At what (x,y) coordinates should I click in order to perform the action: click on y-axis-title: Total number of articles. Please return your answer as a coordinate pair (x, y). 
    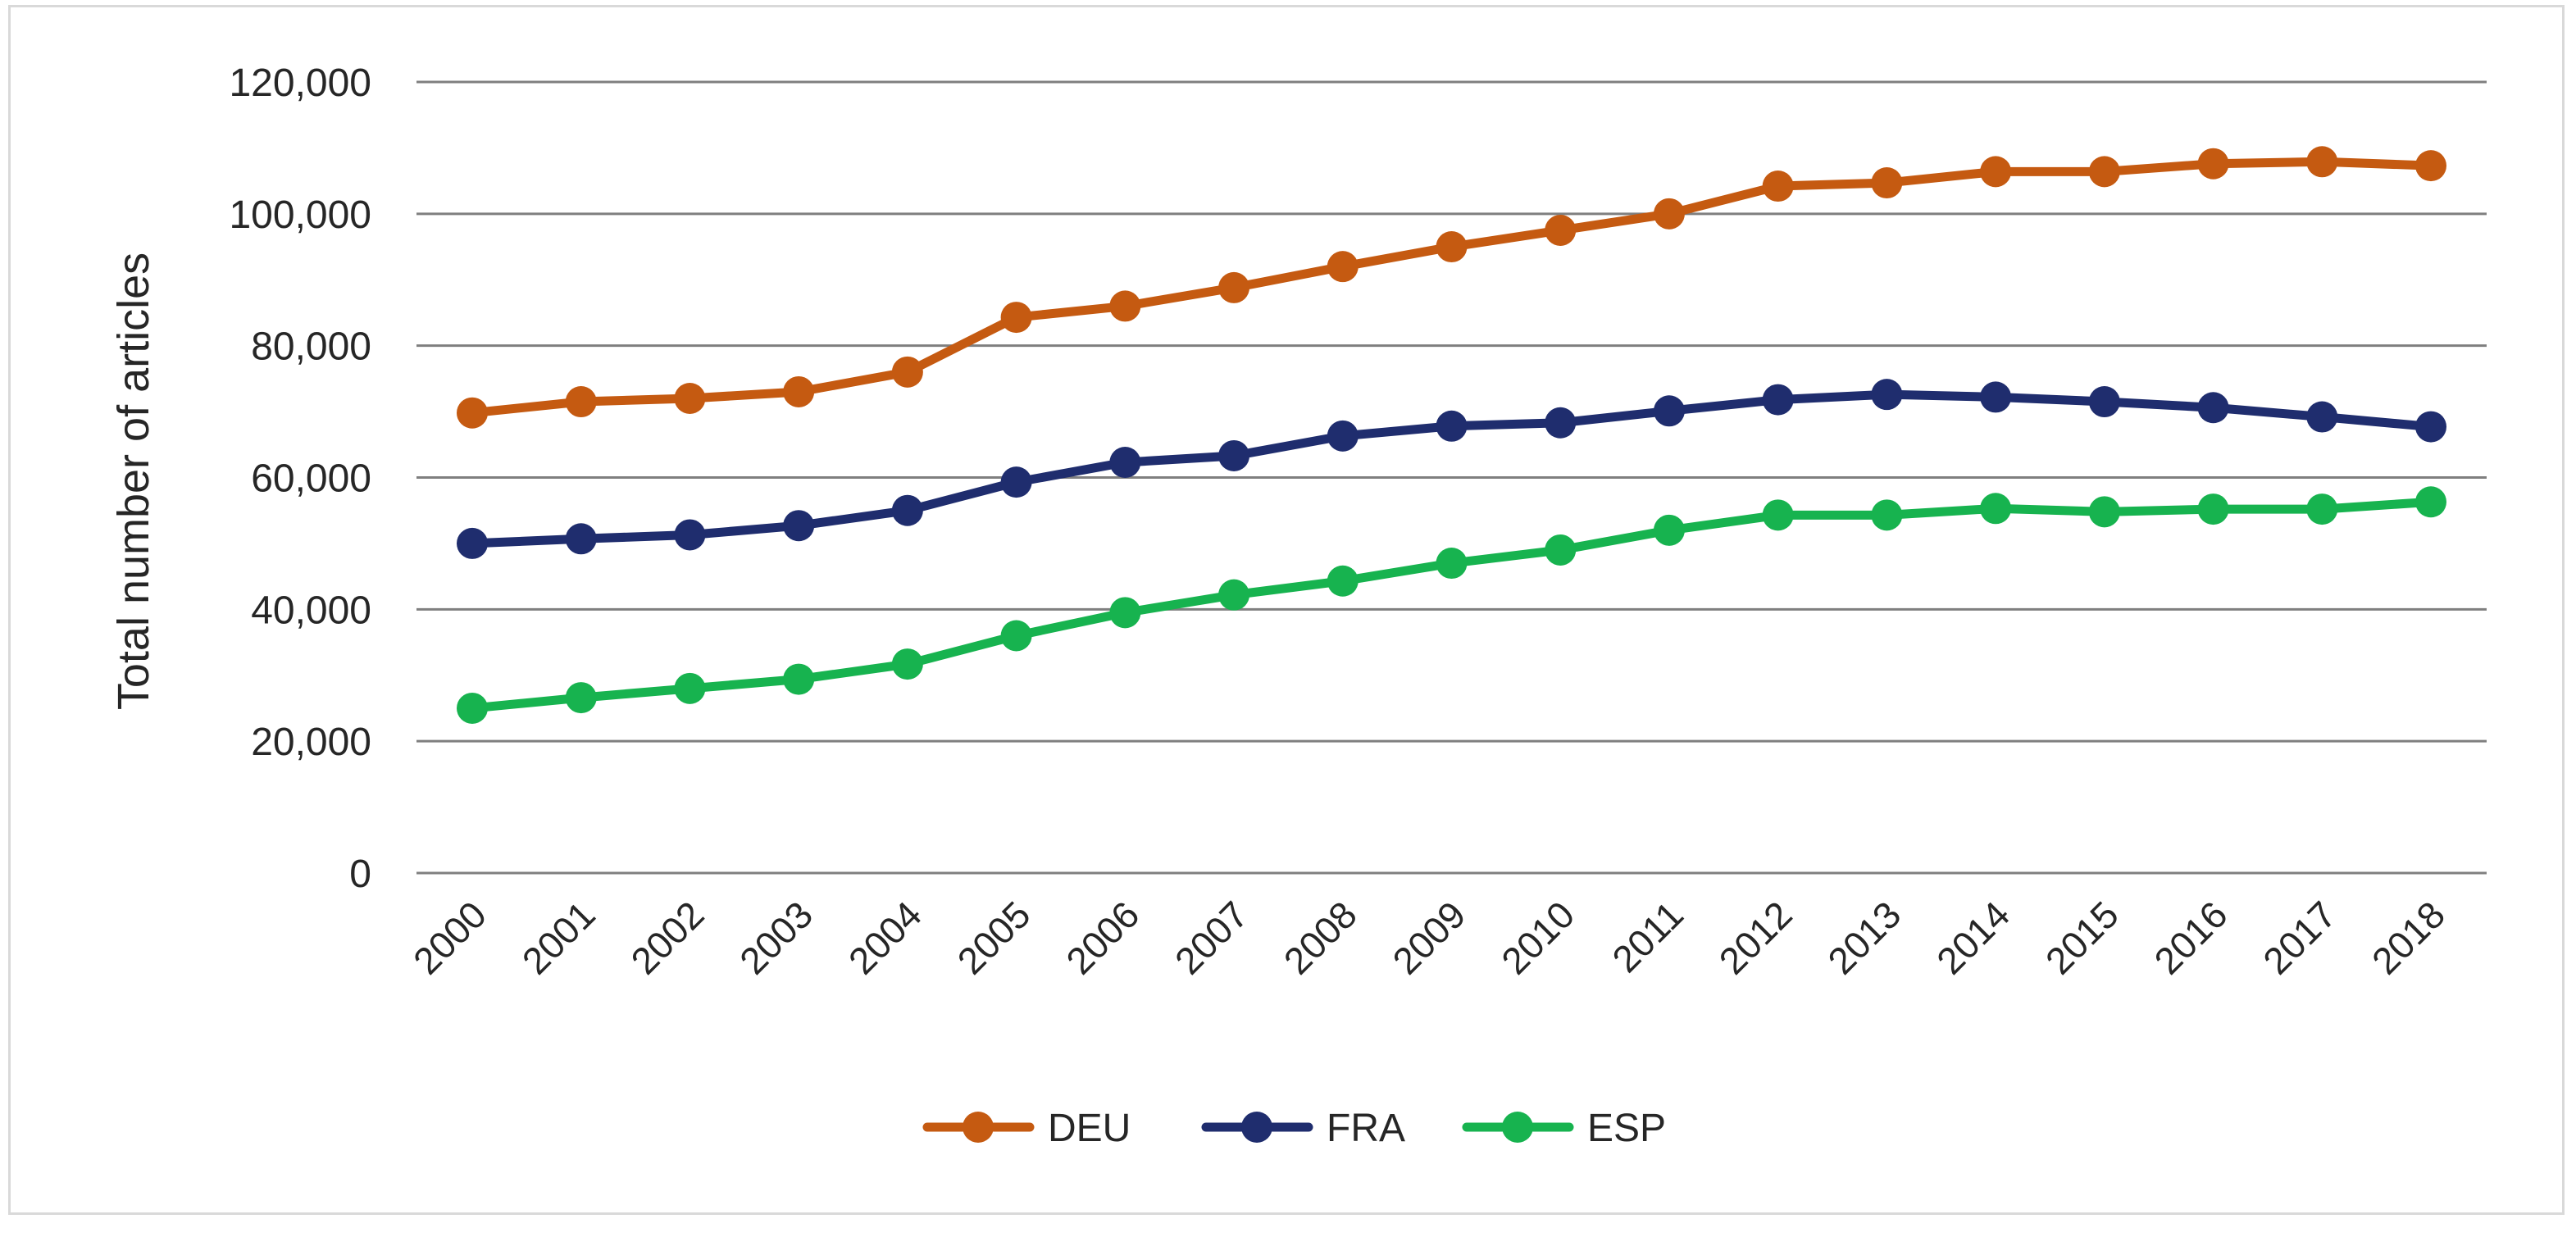
    Looking at the image, I should click on (133, 481).